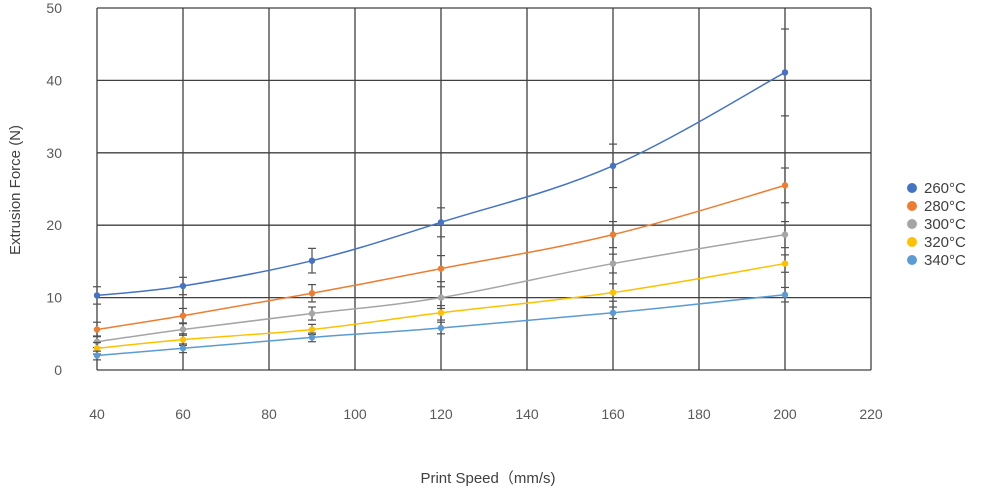  I want to click on y-tick-label: 40, so click(54, 80).